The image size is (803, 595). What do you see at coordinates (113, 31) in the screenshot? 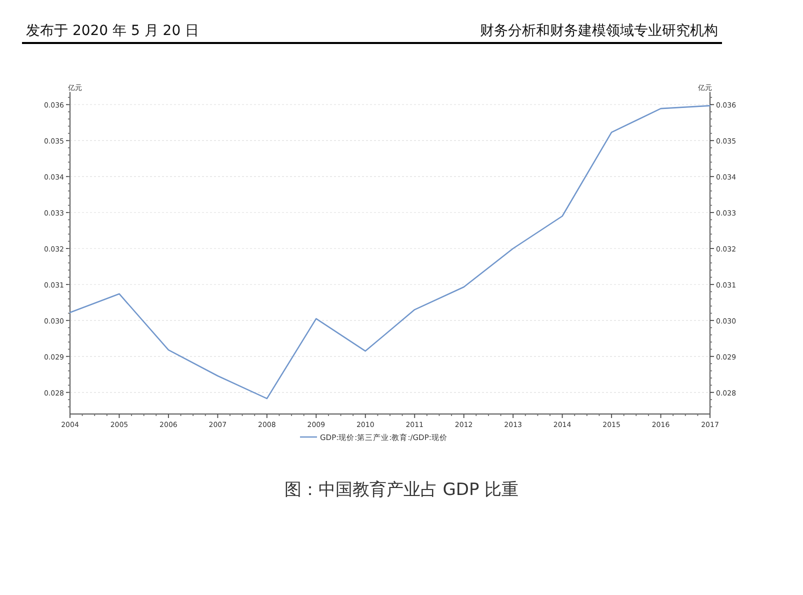
I see `annotation: 发布于 2020 年 5 月 20 日` at bounding box center [113, 31].